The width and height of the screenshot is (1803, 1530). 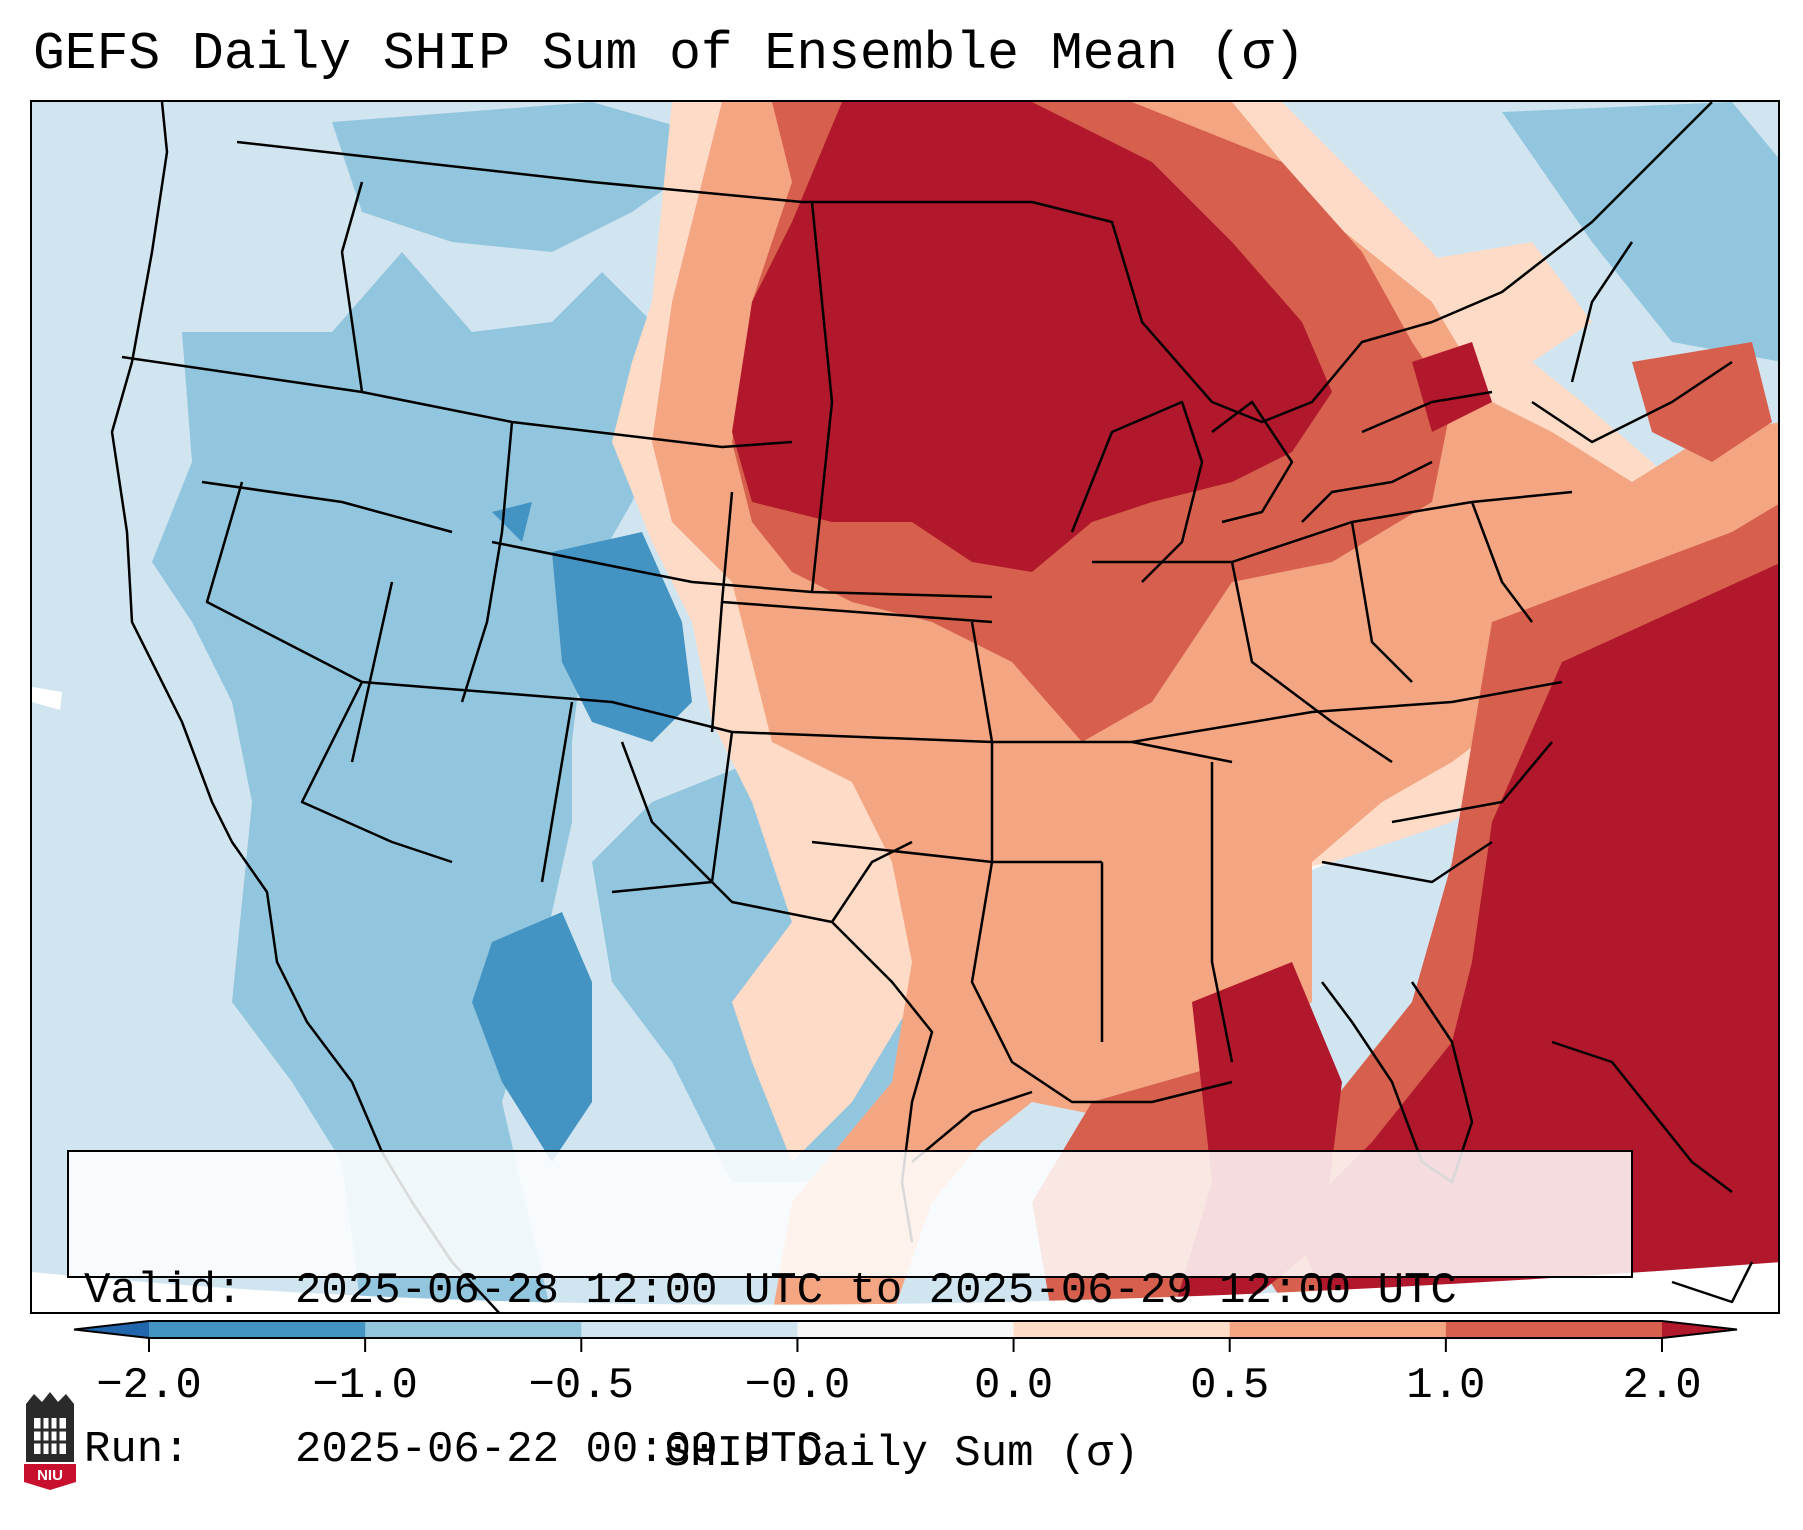 I want to click on colorbar-tick-label: 1.0, so click(x=1446, y=1386).